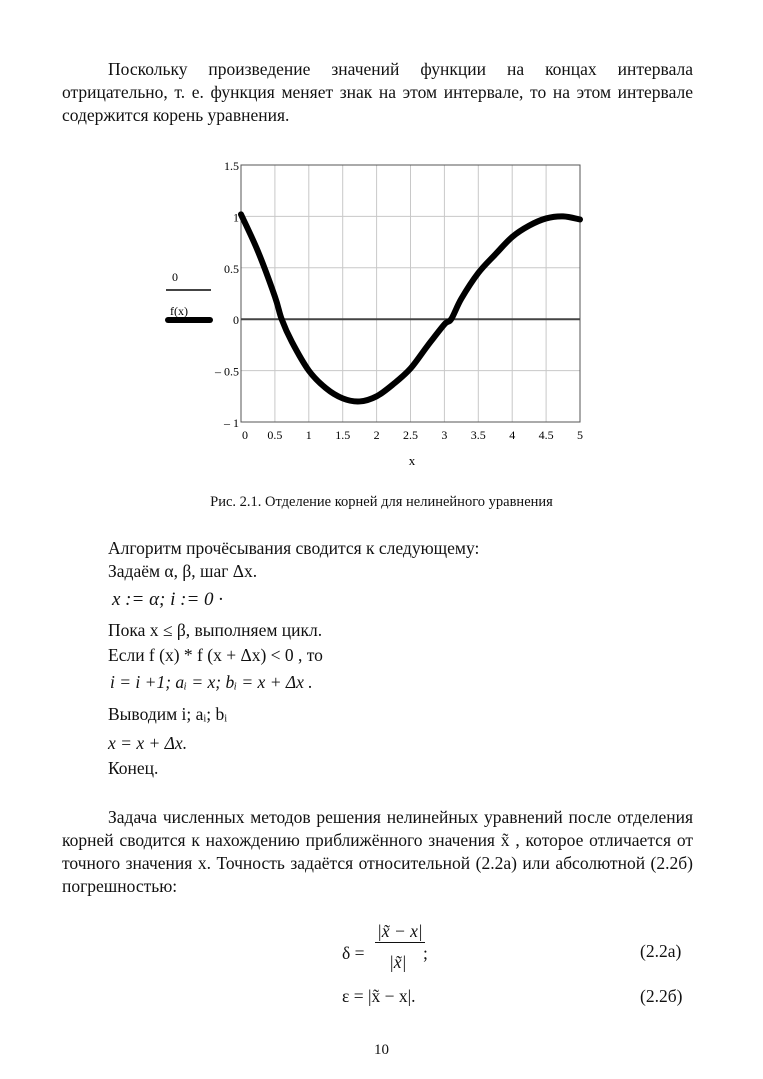 This screenshot has height=1079, width=763. Describe the element at coordinates (661, 951) in the screenshot. I see `equation-label: (2.2а)` at that location.